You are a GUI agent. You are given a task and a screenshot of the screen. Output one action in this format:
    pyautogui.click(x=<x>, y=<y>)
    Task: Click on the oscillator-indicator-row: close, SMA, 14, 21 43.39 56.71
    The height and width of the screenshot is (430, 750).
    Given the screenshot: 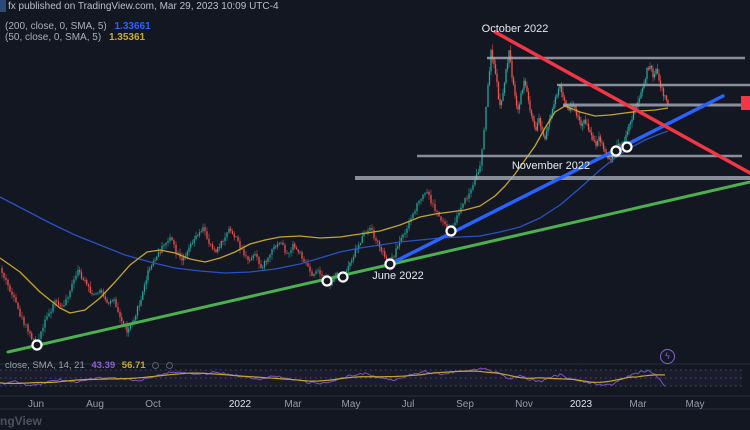 What is the action you would take?
    pyautogui.click(x=89, y=365)
    